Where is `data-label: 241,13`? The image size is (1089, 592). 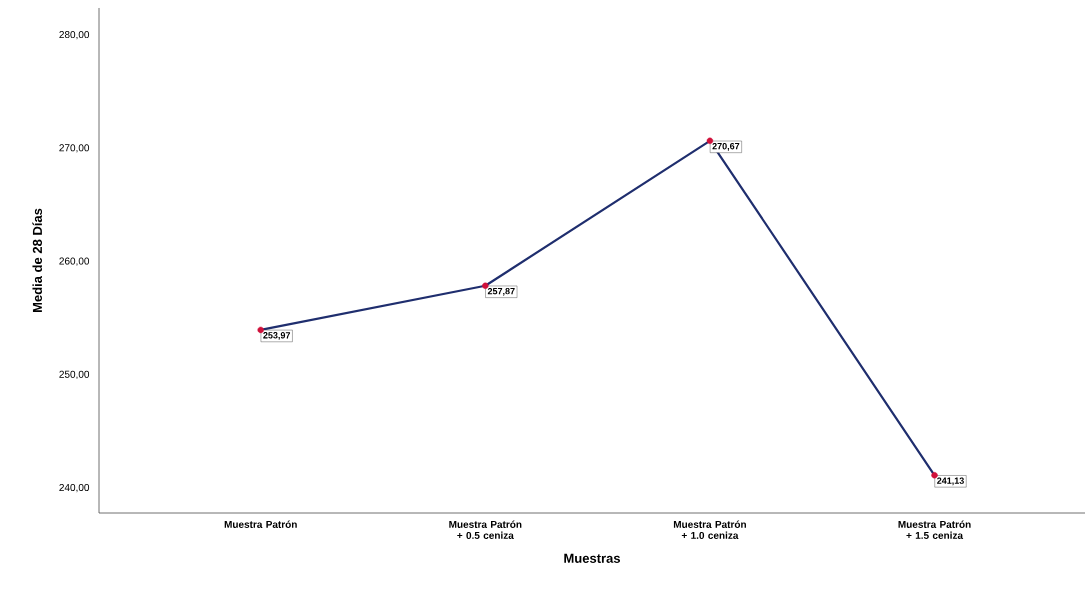 data-label: 241,13 is located at coordinates (950, 481).